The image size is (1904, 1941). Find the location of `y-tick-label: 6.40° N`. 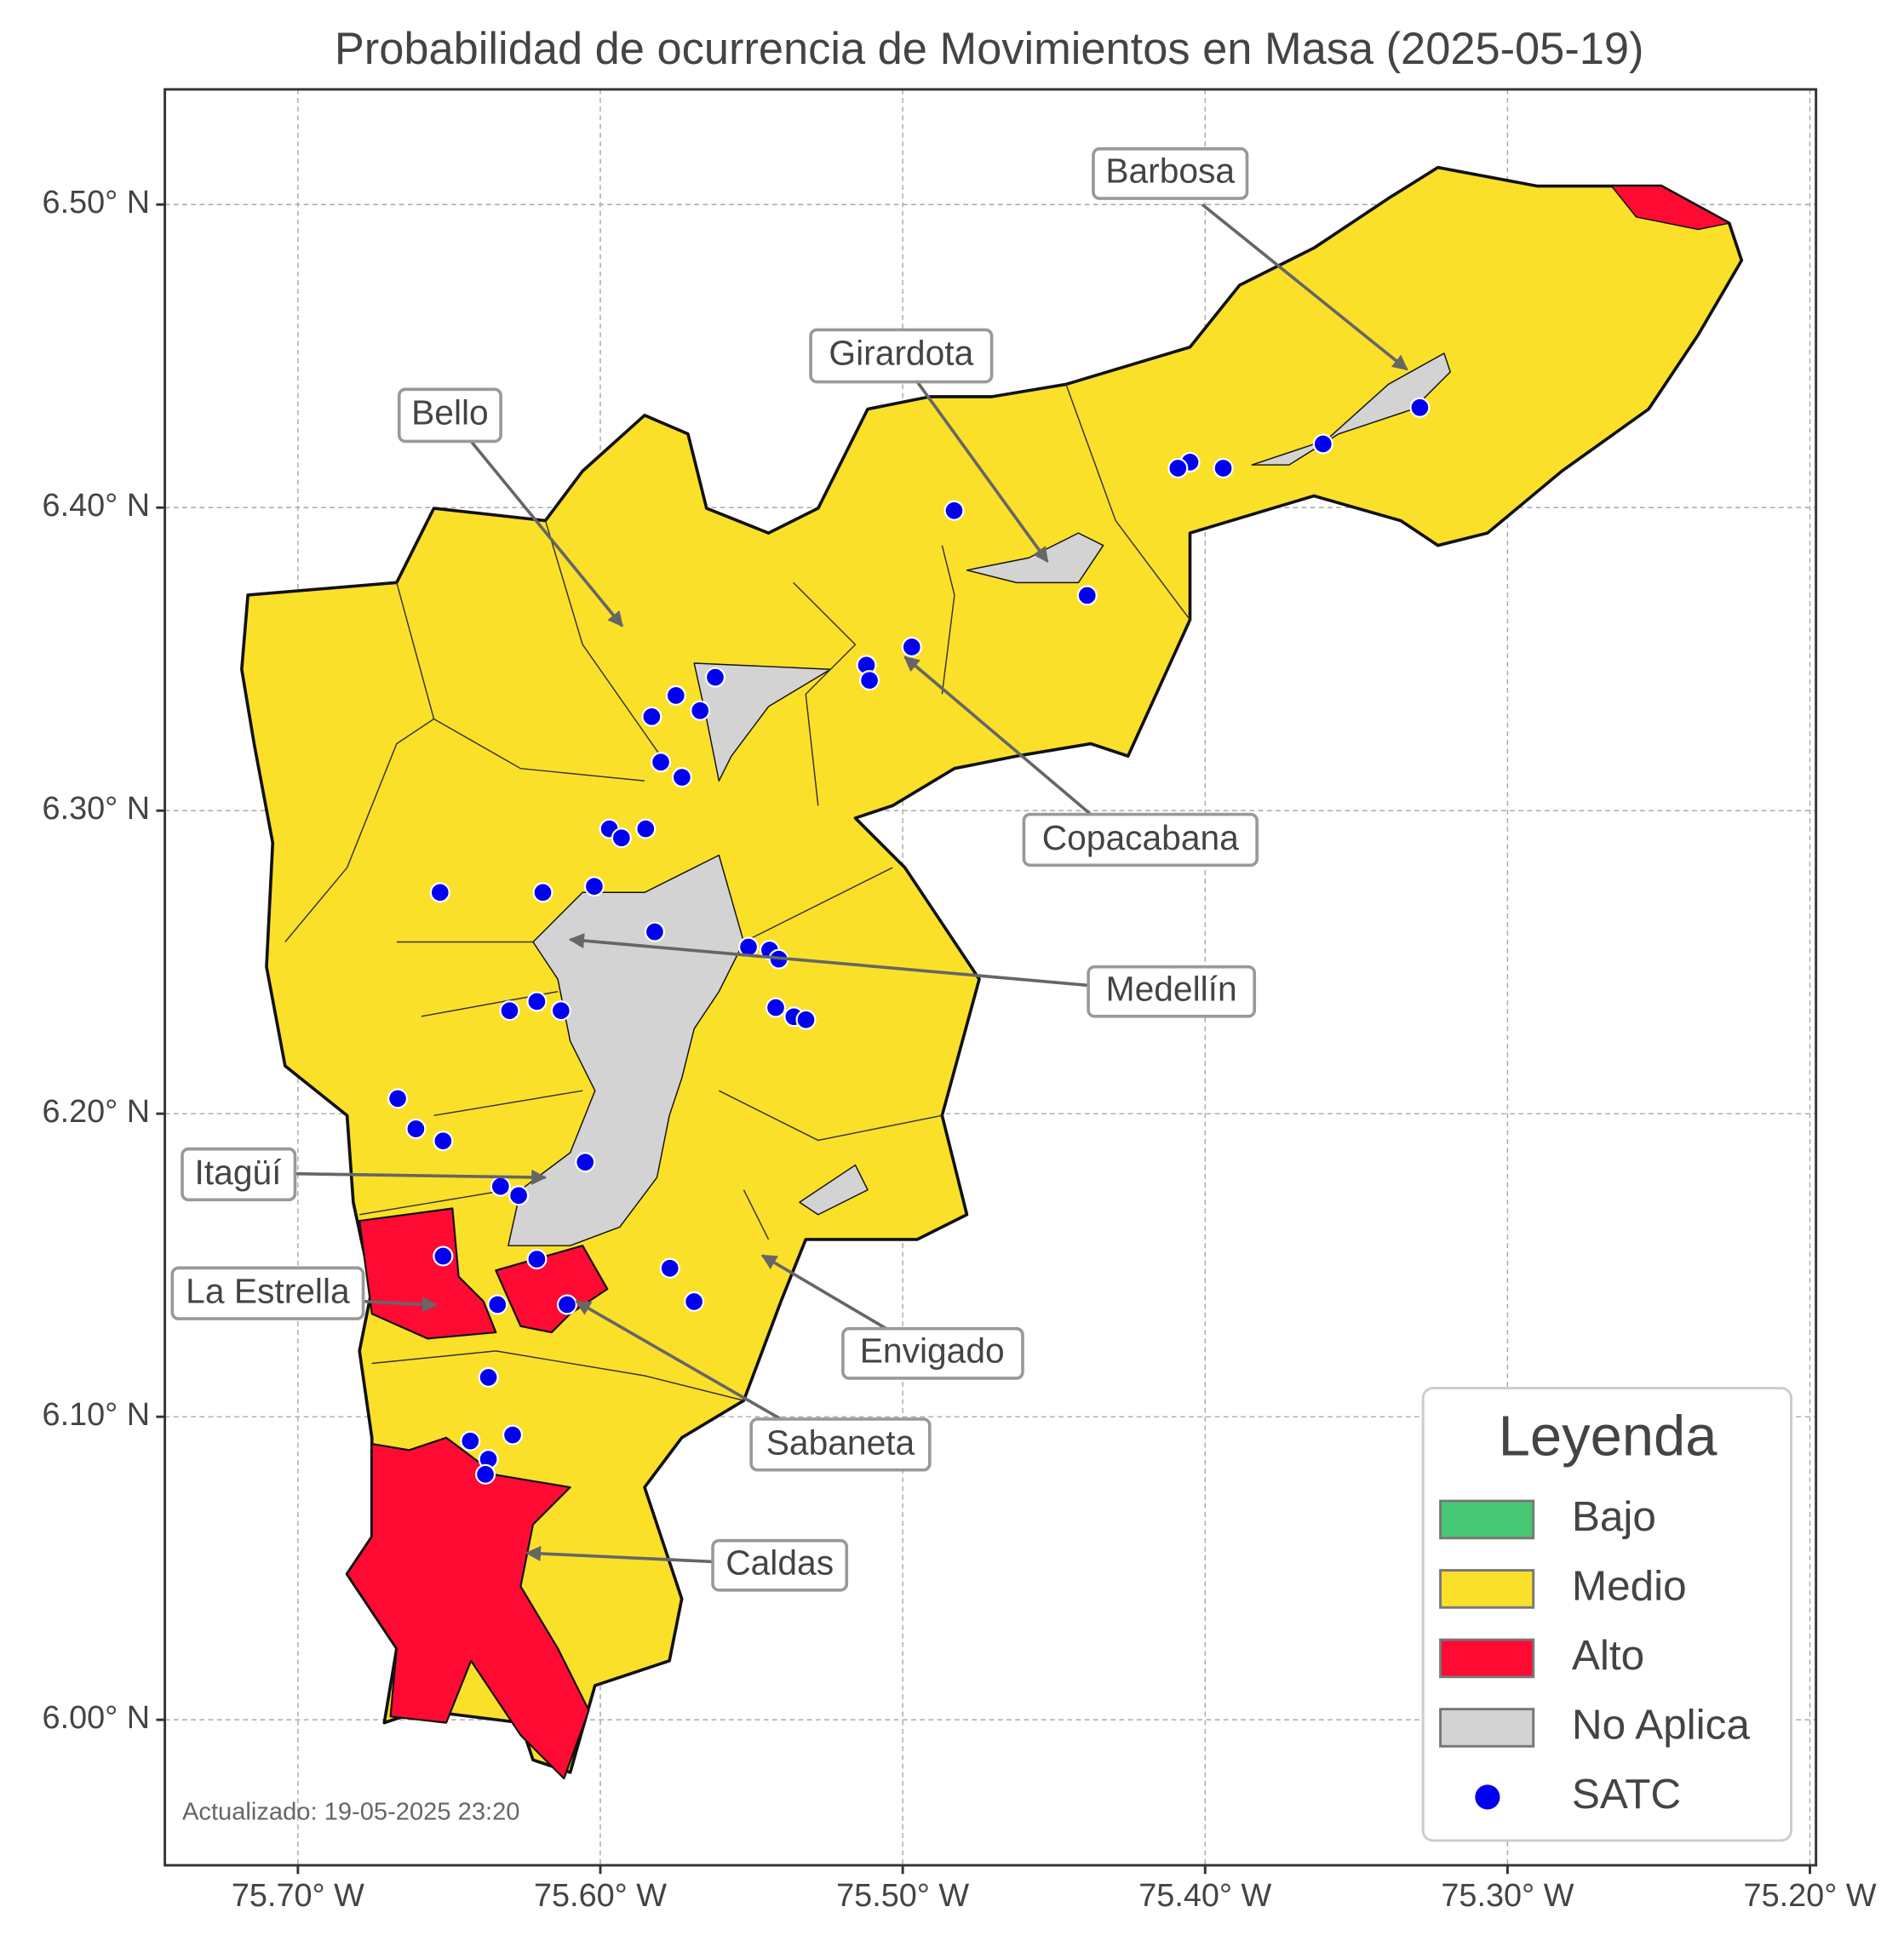

y-tick-label: 6.40° N is located at coordinates (97, 506).